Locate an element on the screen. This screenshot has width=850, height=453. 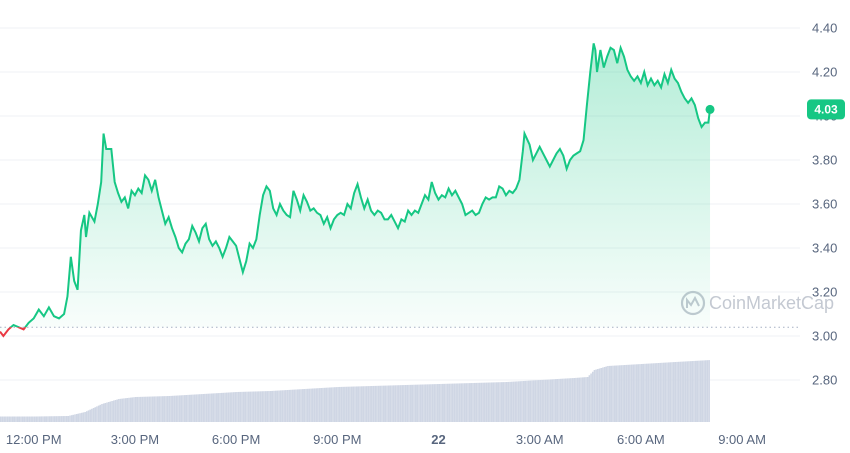
y-tick-label: 3.60 is located at coordinates (824, 204).